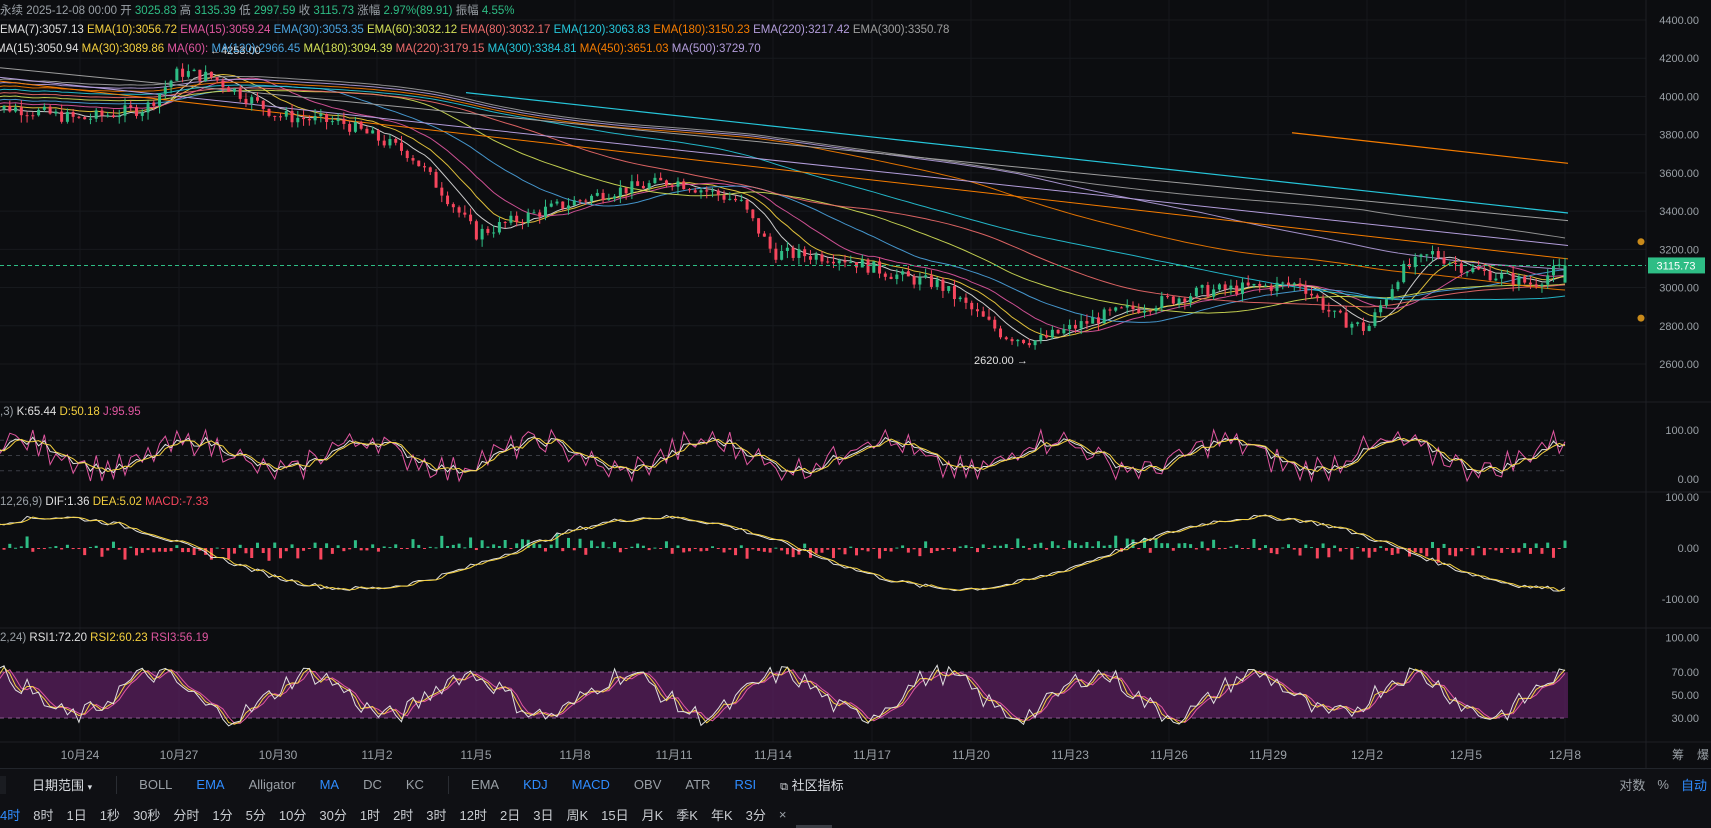 This screenshot has width=1711, height=828. Describe the element at coordinates (333, 815) in the screenshot. I see `timeframe-30分: 30分` at that location.